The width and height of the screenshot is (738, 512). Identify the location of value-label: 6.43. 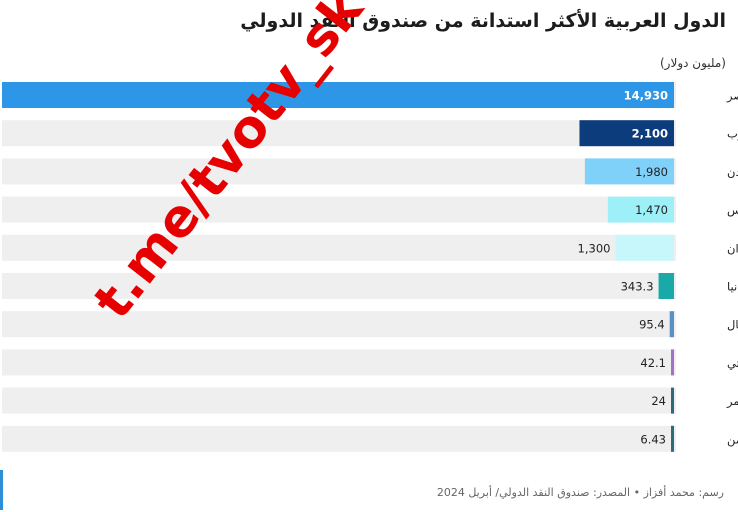
(653, 439).